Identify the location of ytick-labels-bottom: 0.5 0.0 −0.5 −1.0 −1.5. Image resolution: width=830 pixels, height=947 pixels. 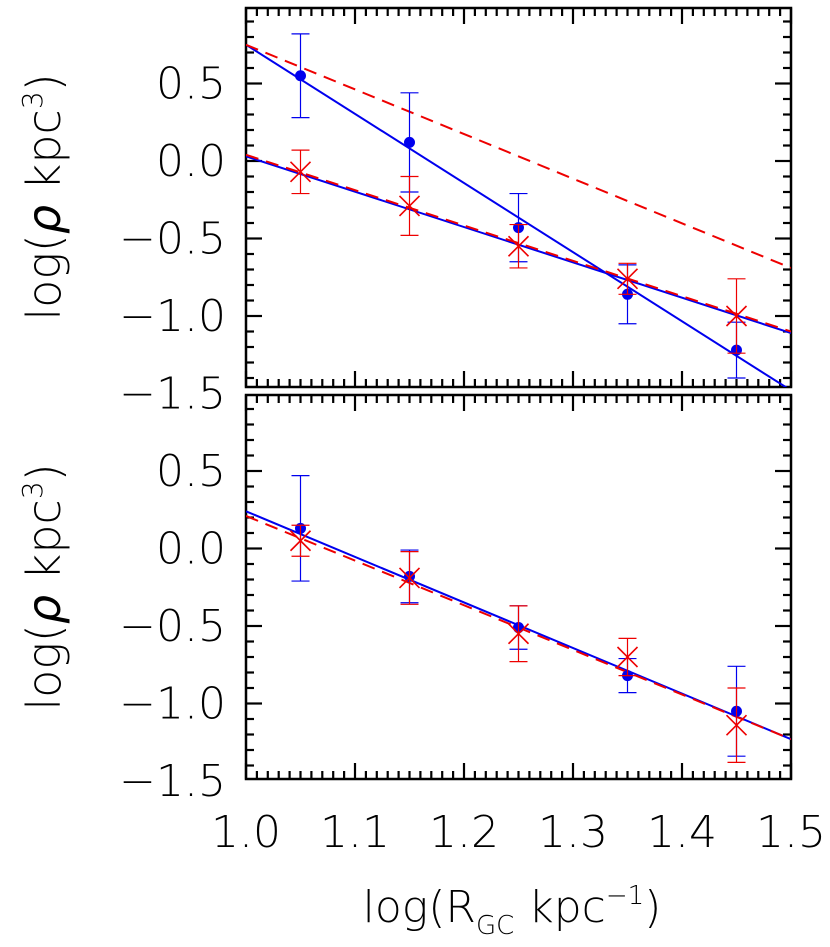
(172, 626).